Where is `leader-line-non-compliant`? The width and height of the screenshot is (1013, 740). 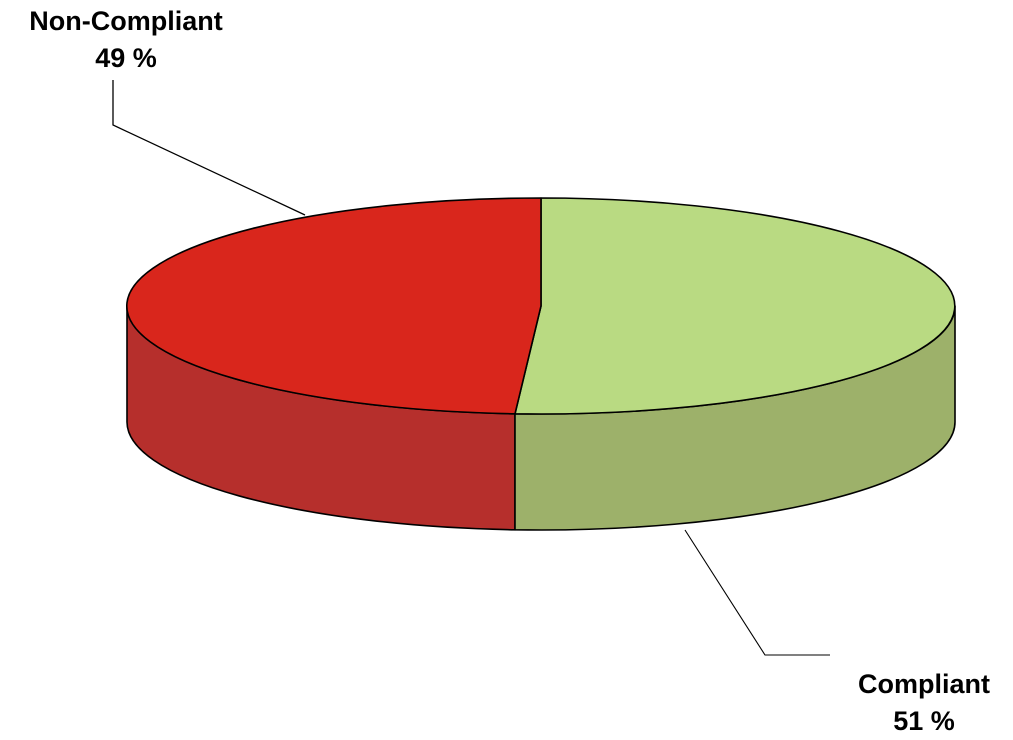 leader-line-non-compliant is located at coordinates (209, 148).